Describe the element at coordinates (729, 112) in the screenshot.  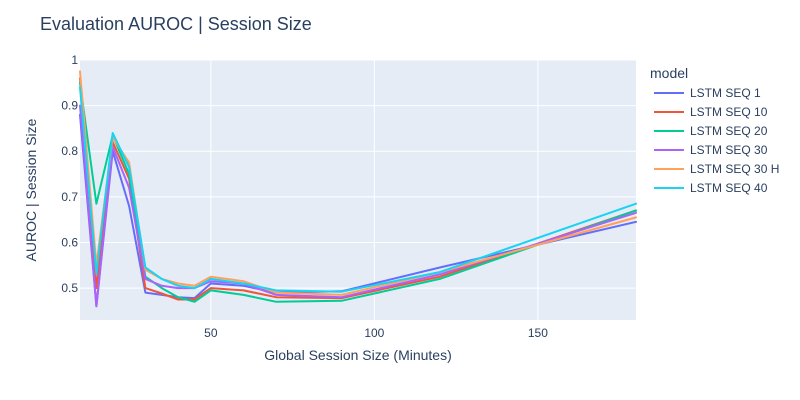
I see `legend-item-label: LSTM SEQ 10` at that location.